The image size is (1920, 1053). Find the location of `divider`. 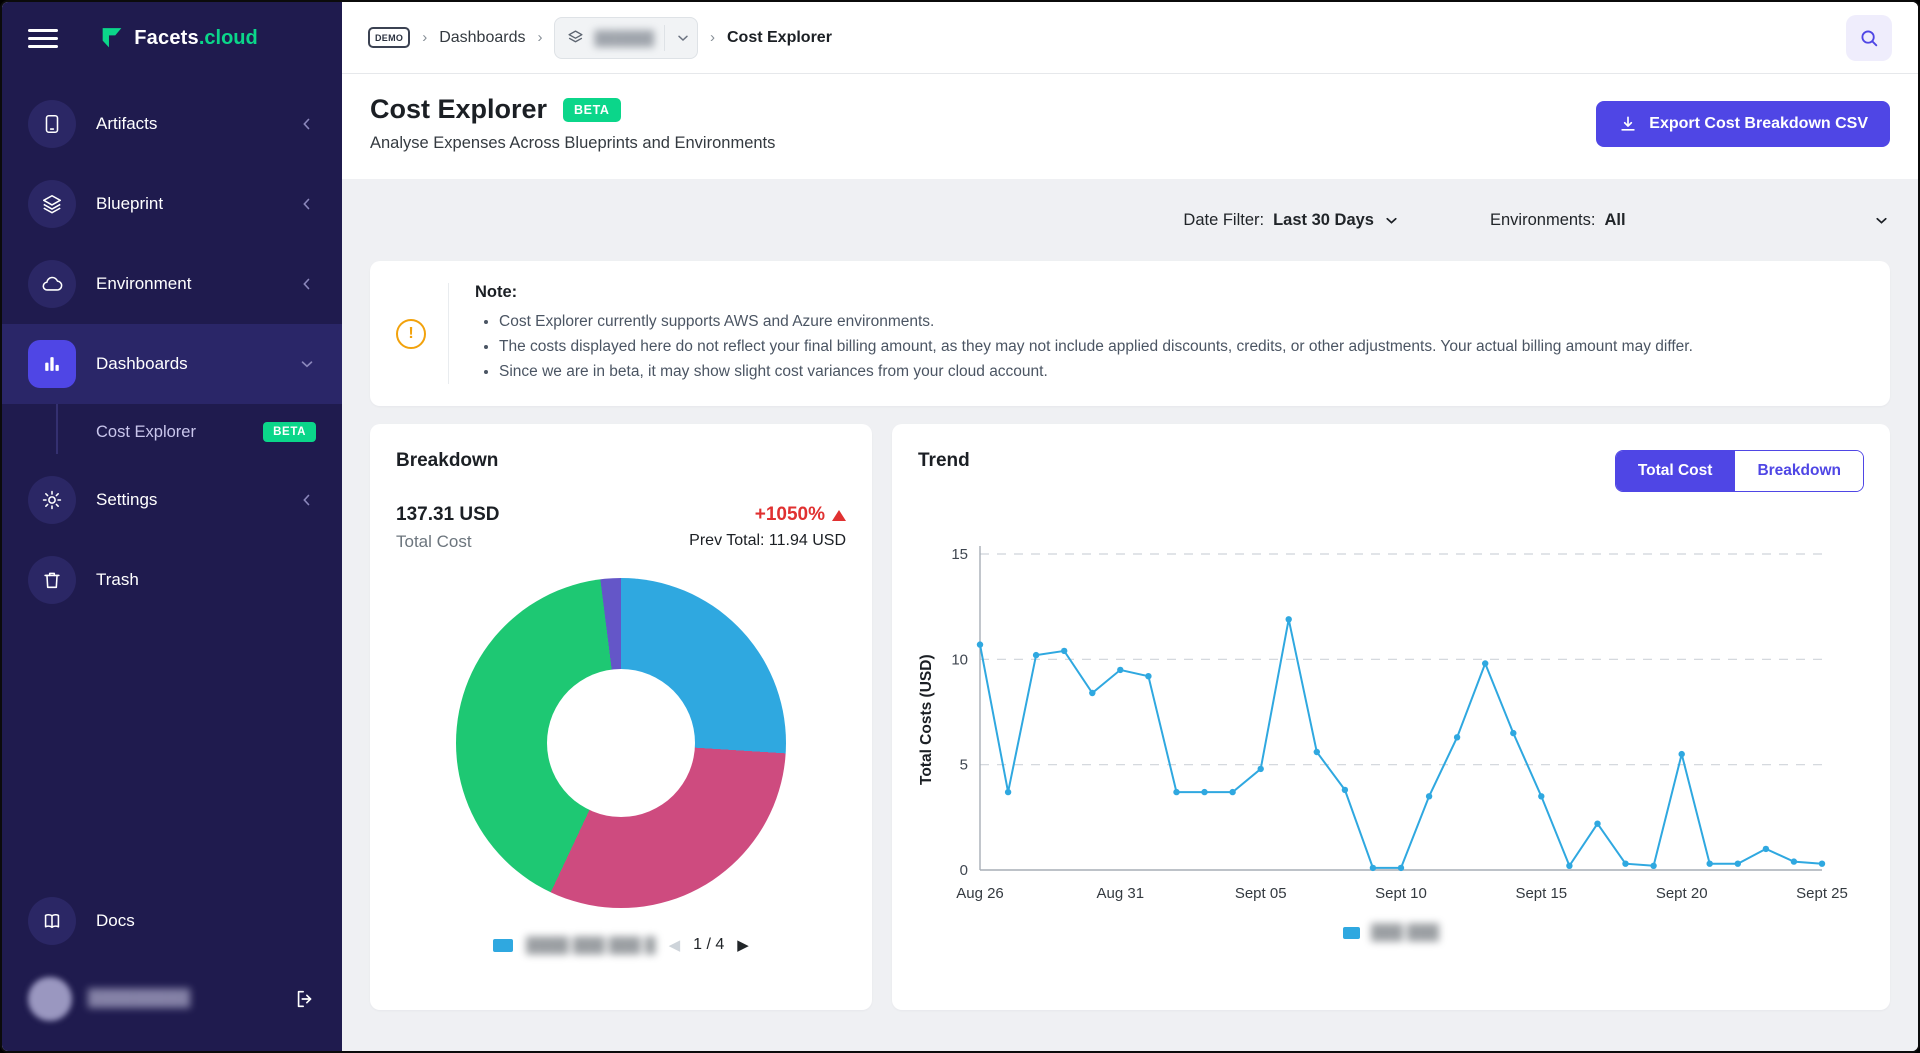

divider is located at coordinates (664, 37).